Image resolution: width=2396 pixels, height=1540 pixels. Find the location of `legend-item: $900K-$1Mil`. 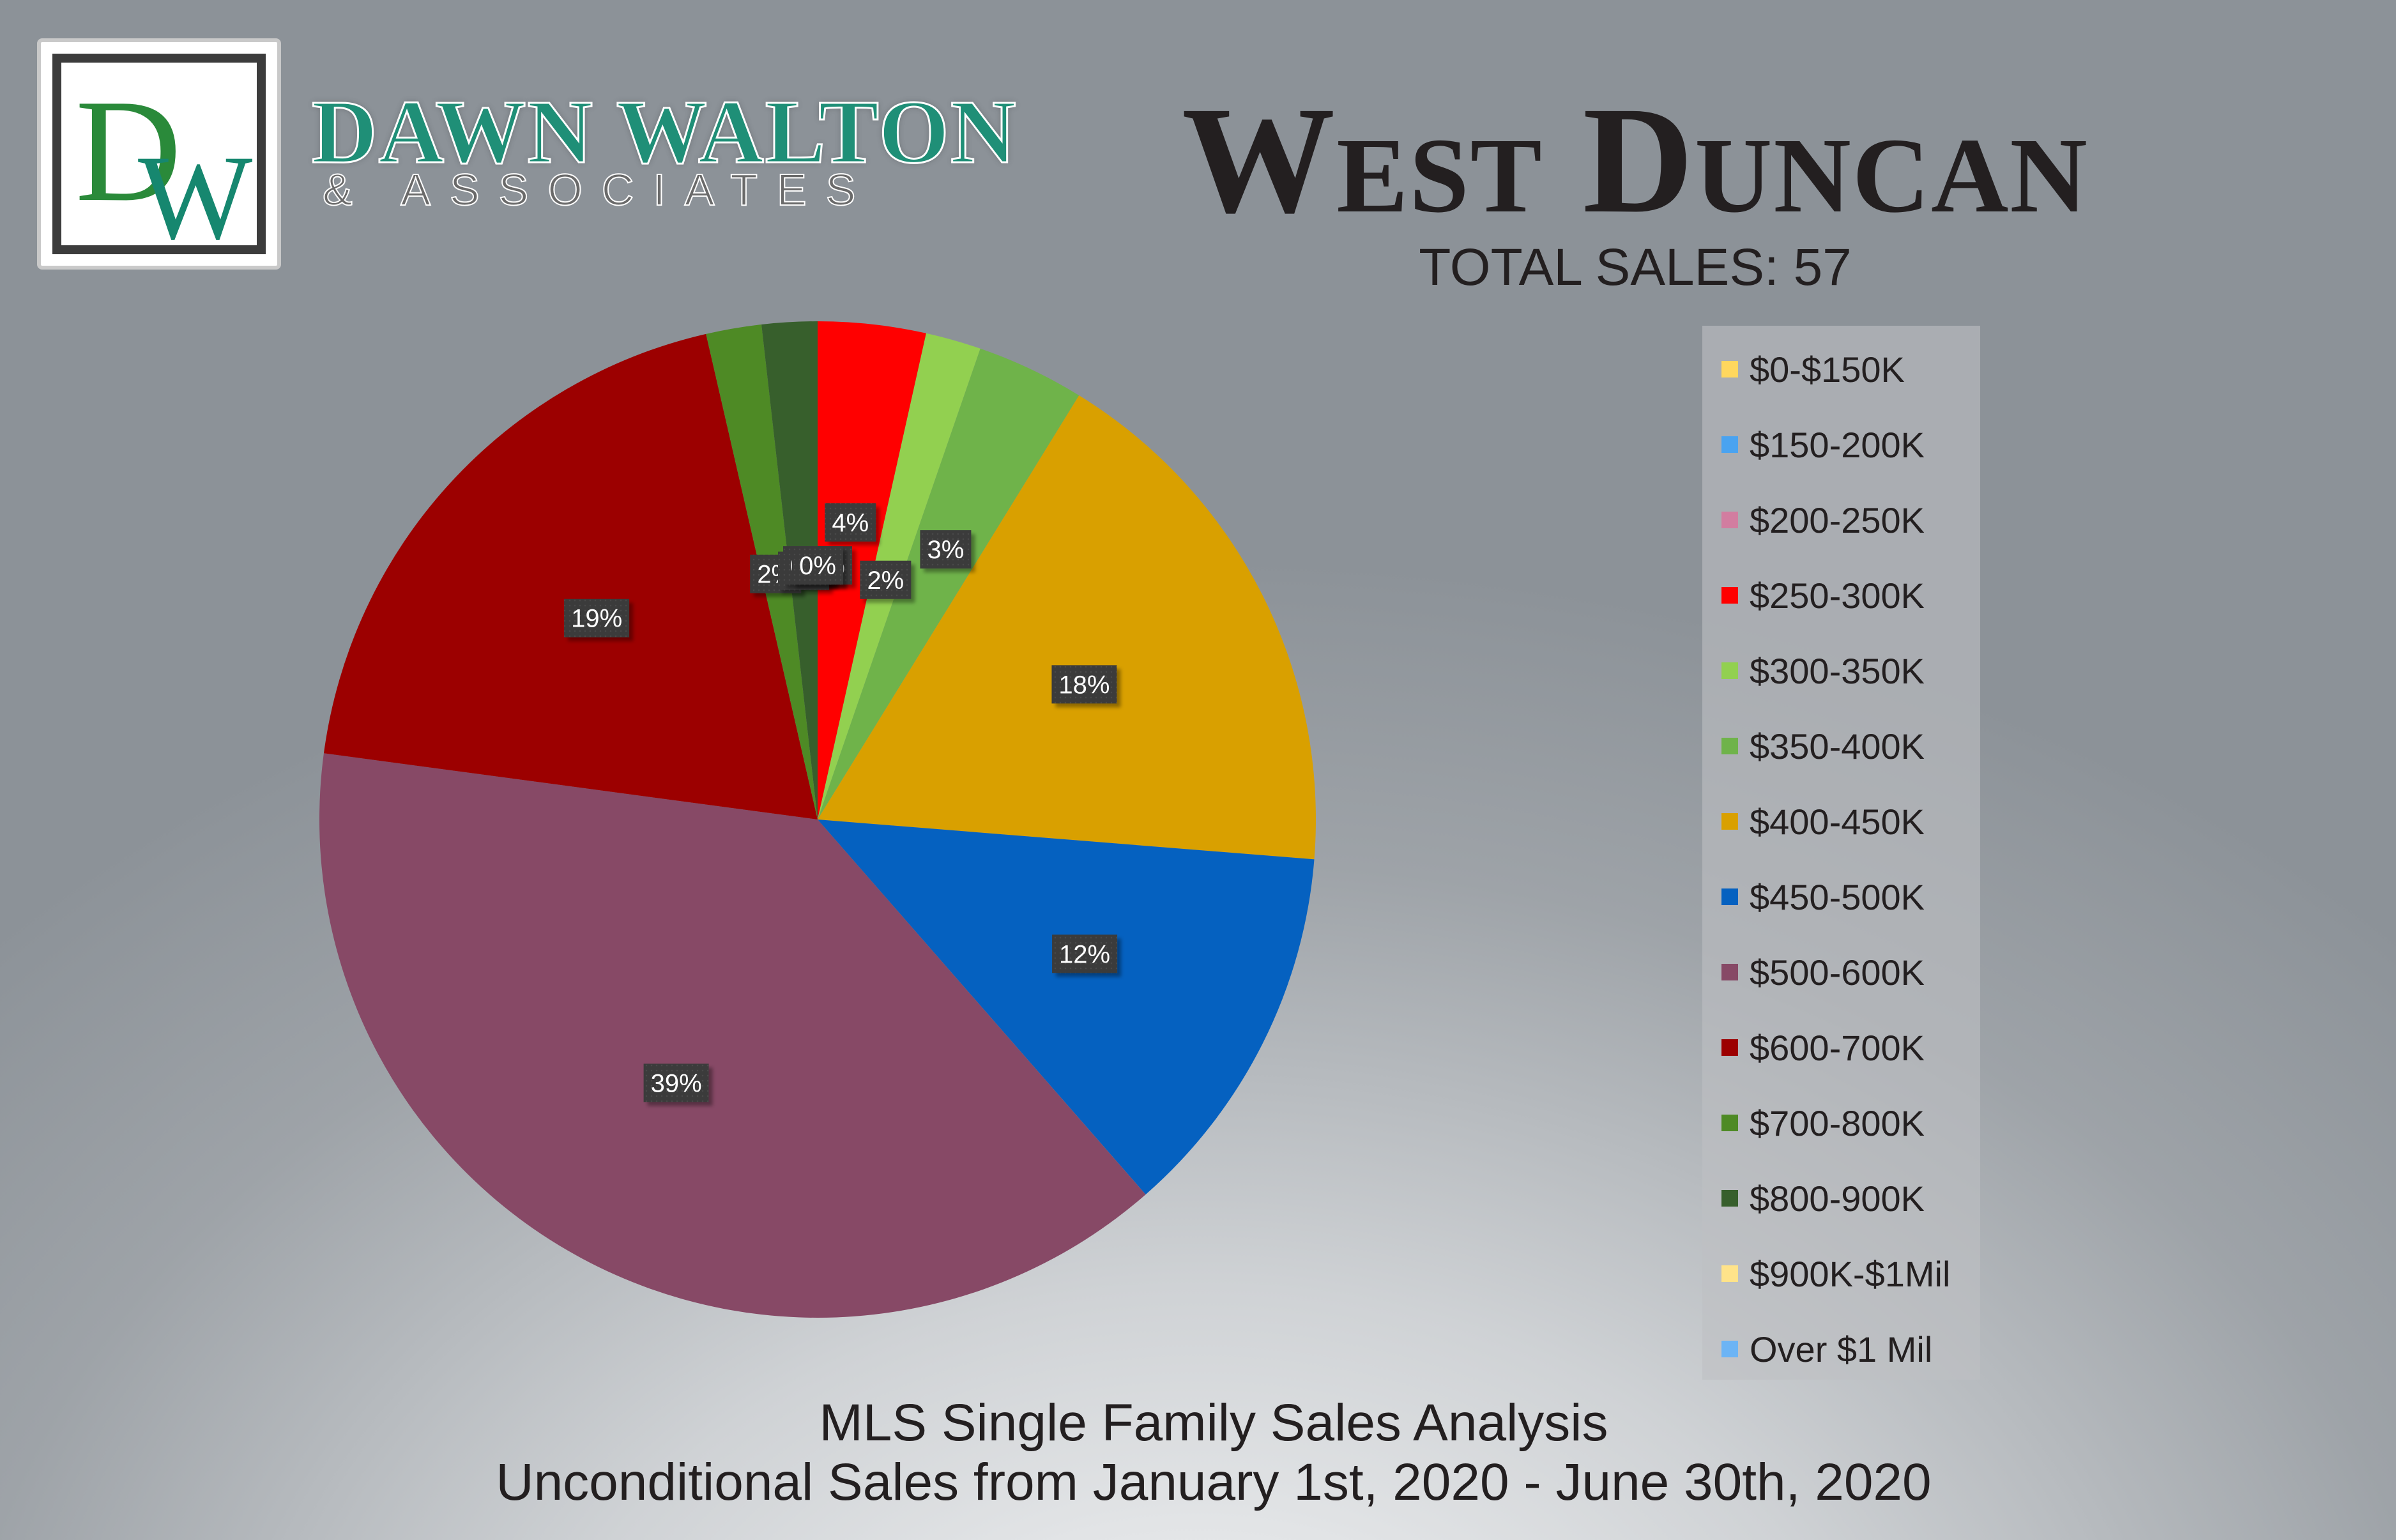

legend-item: $900K-$1Mil is located at coordinates (1836, 1274).